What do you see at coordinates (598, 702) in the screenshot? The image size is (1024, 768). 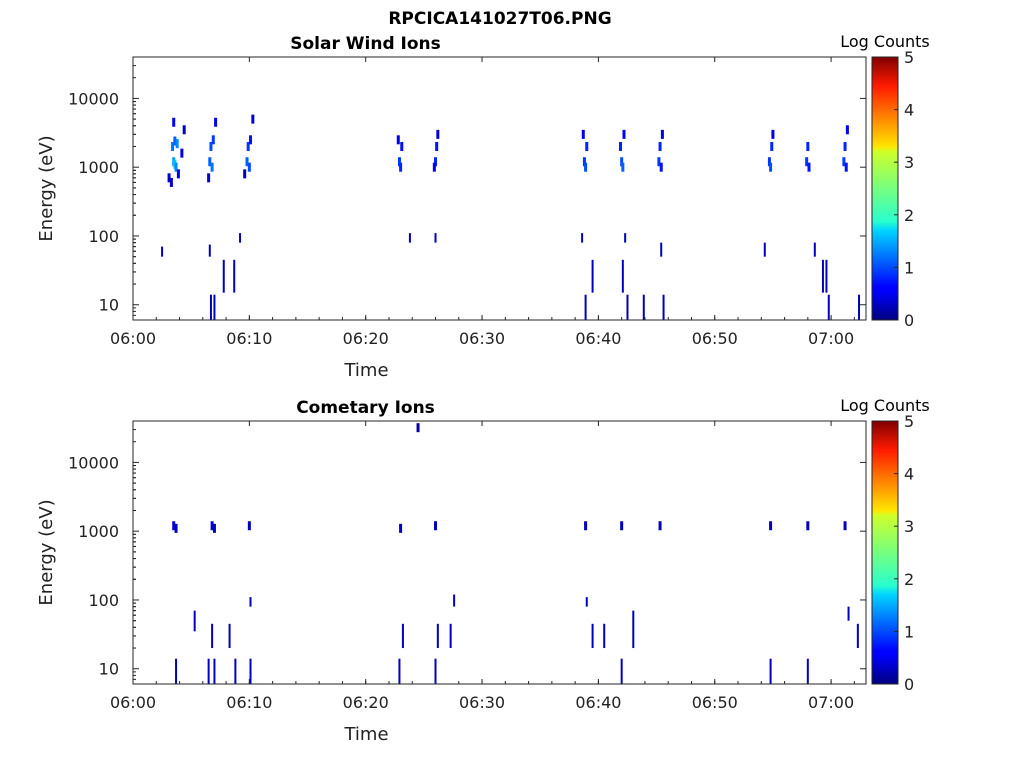 I see `x-tick-label: 06:40` at bounding box center [598, 702].